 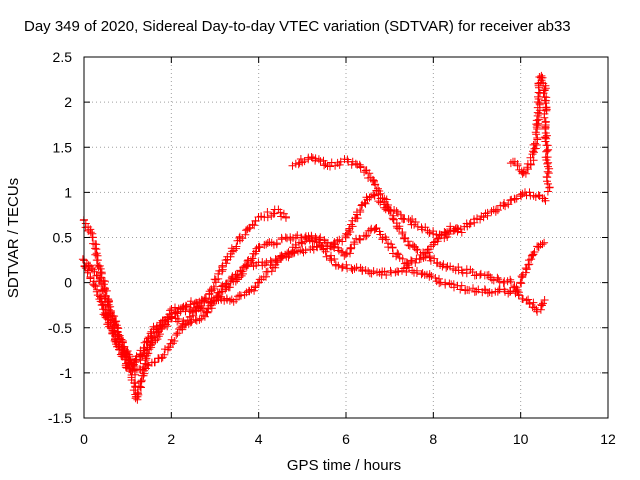 I want to click on x-tick-label: 4, so click(x=259, y=439).